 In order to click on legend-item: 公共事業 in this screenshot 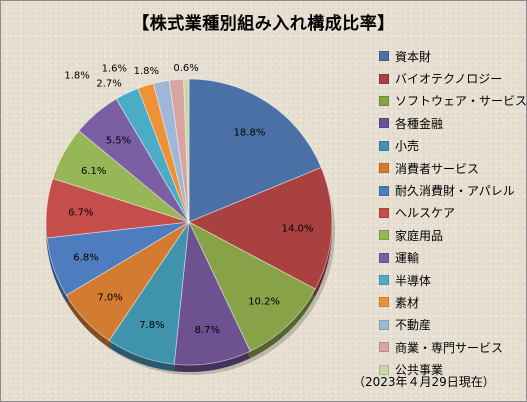, I will do `click(453, 369)`.